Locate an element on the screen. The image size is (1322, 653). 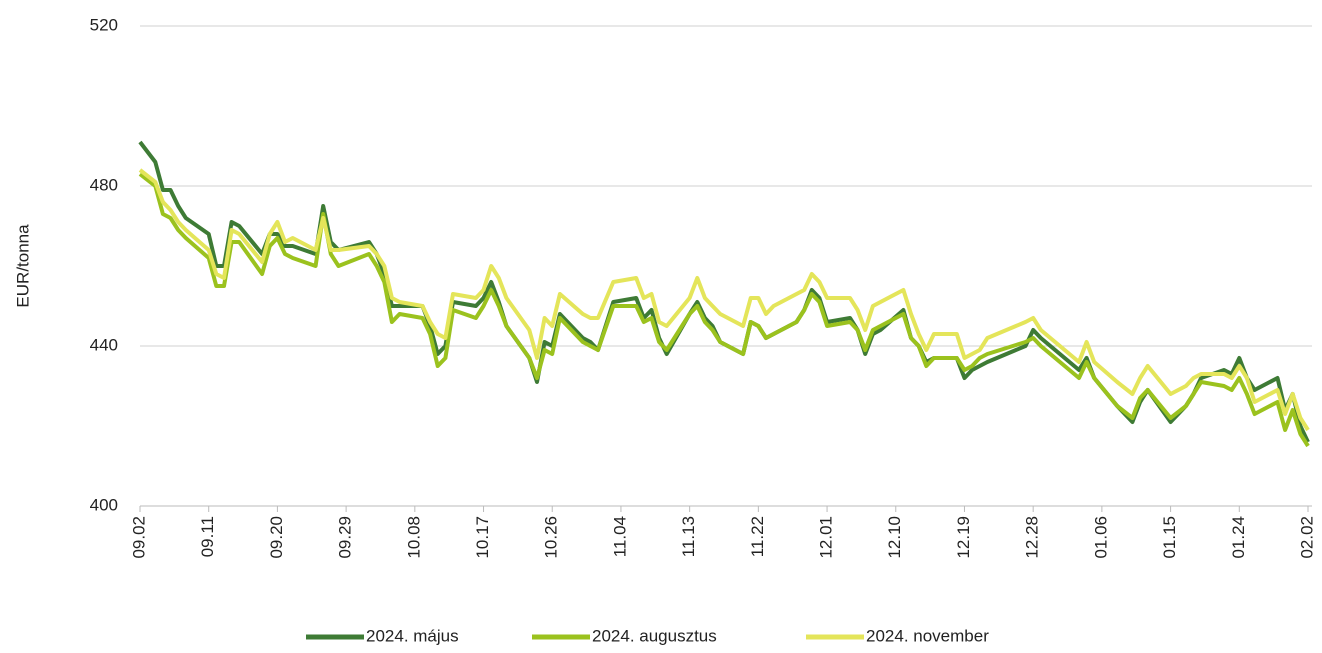
x-tick-label: 10.26 is located at coordinates (551, 537).